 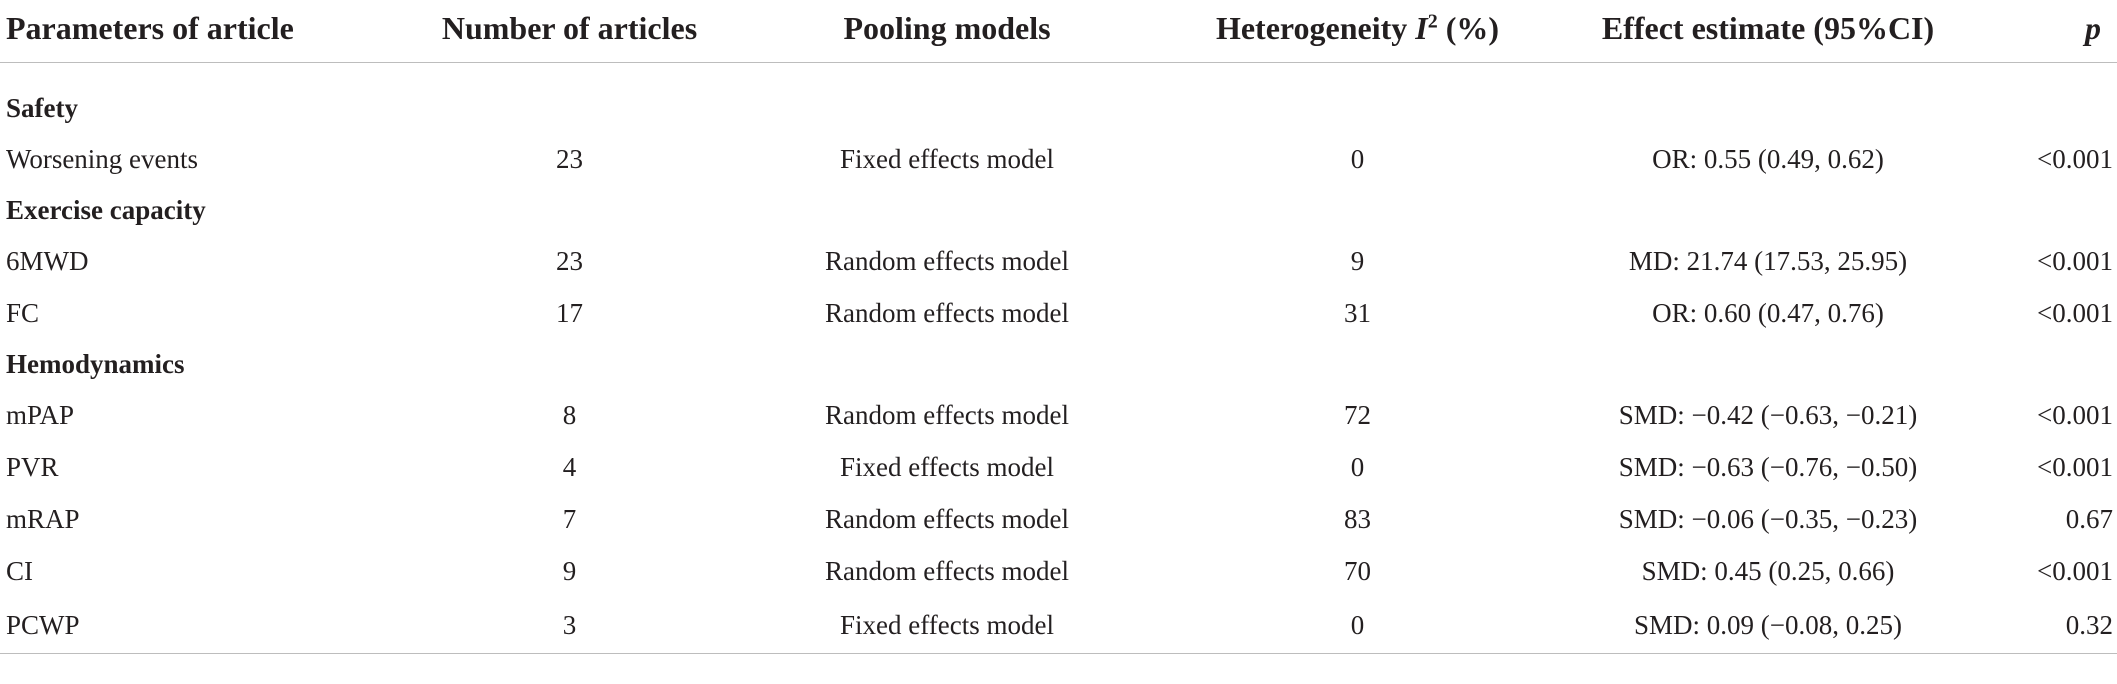 What do you see at coordinates (1768, 570) in the screenshot?
I see `cell-effect-estimate: SMD: 0.45 (0.25, 0.66)` at bounding box center [1768, 570].